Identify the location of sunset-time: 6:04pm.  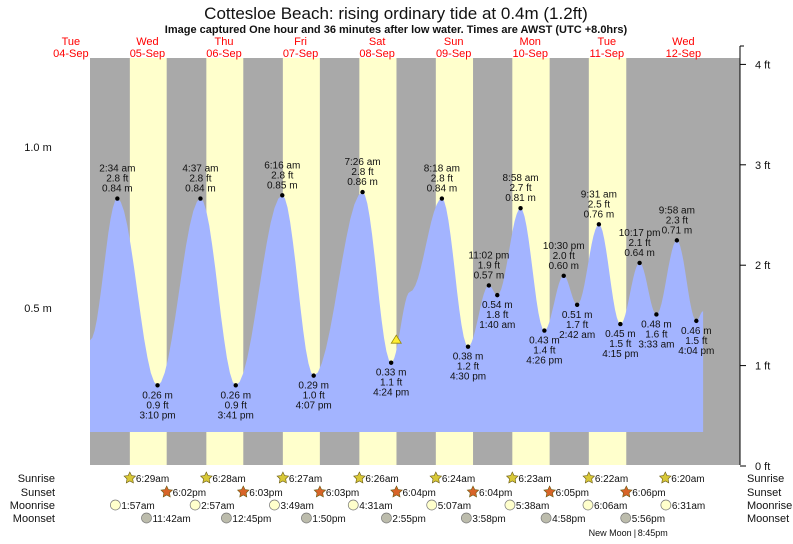
(495, 493).